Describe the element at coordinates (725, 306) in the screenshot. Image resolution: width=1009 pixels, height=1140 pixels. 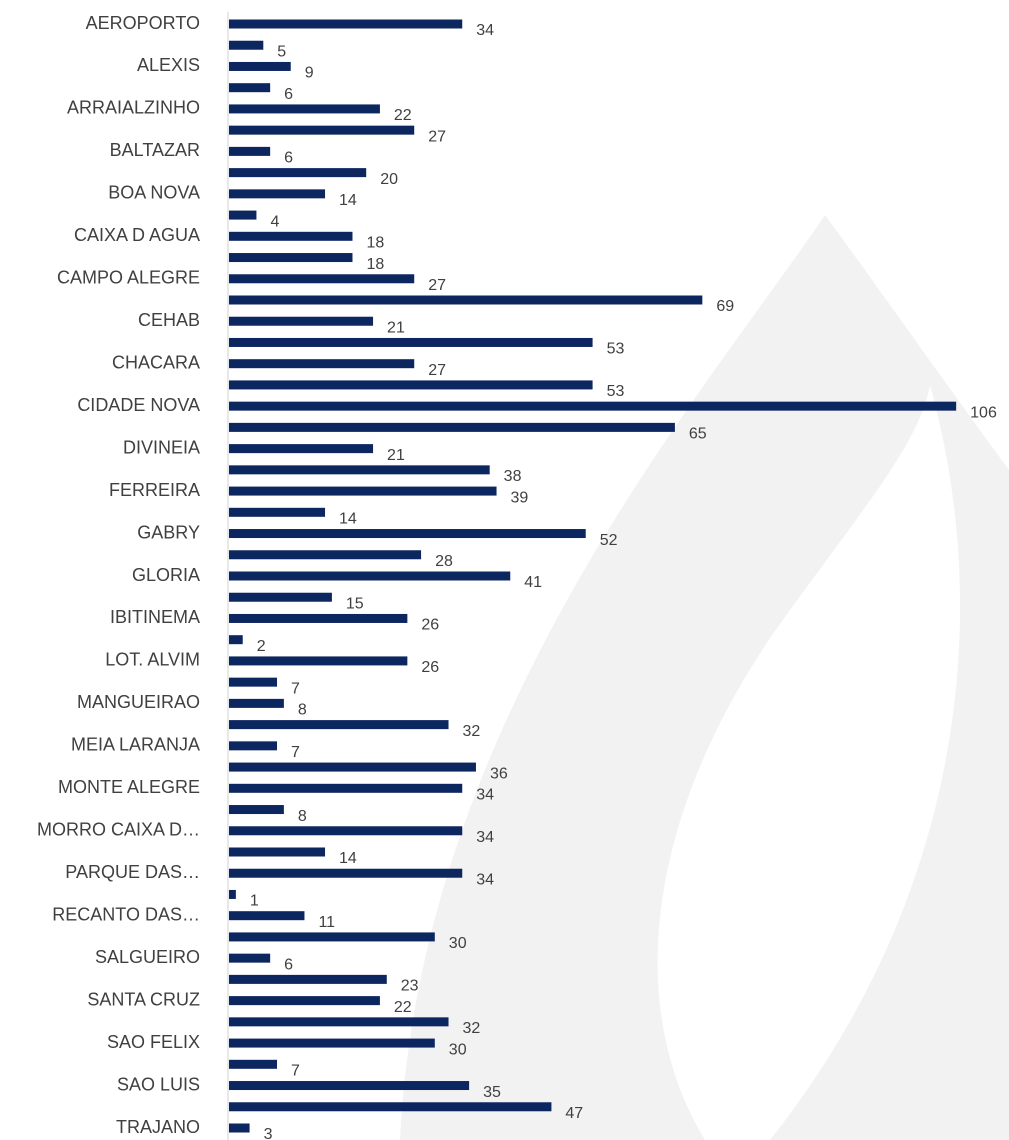
I see `value-label: 69` at that location.